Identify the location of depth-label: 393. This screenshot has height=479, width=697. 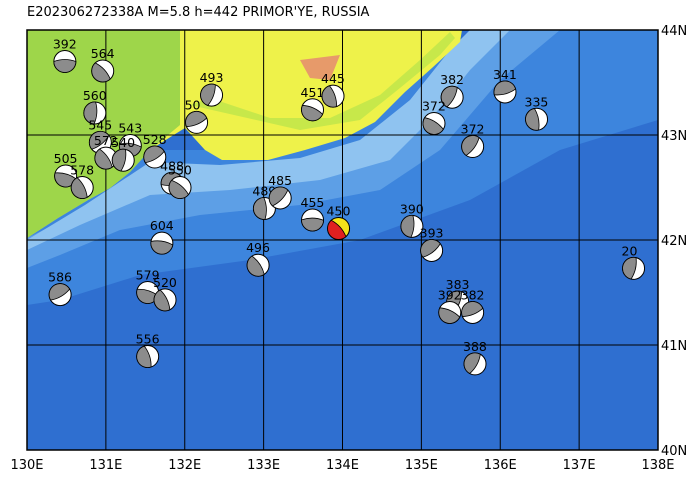
(432, 233).